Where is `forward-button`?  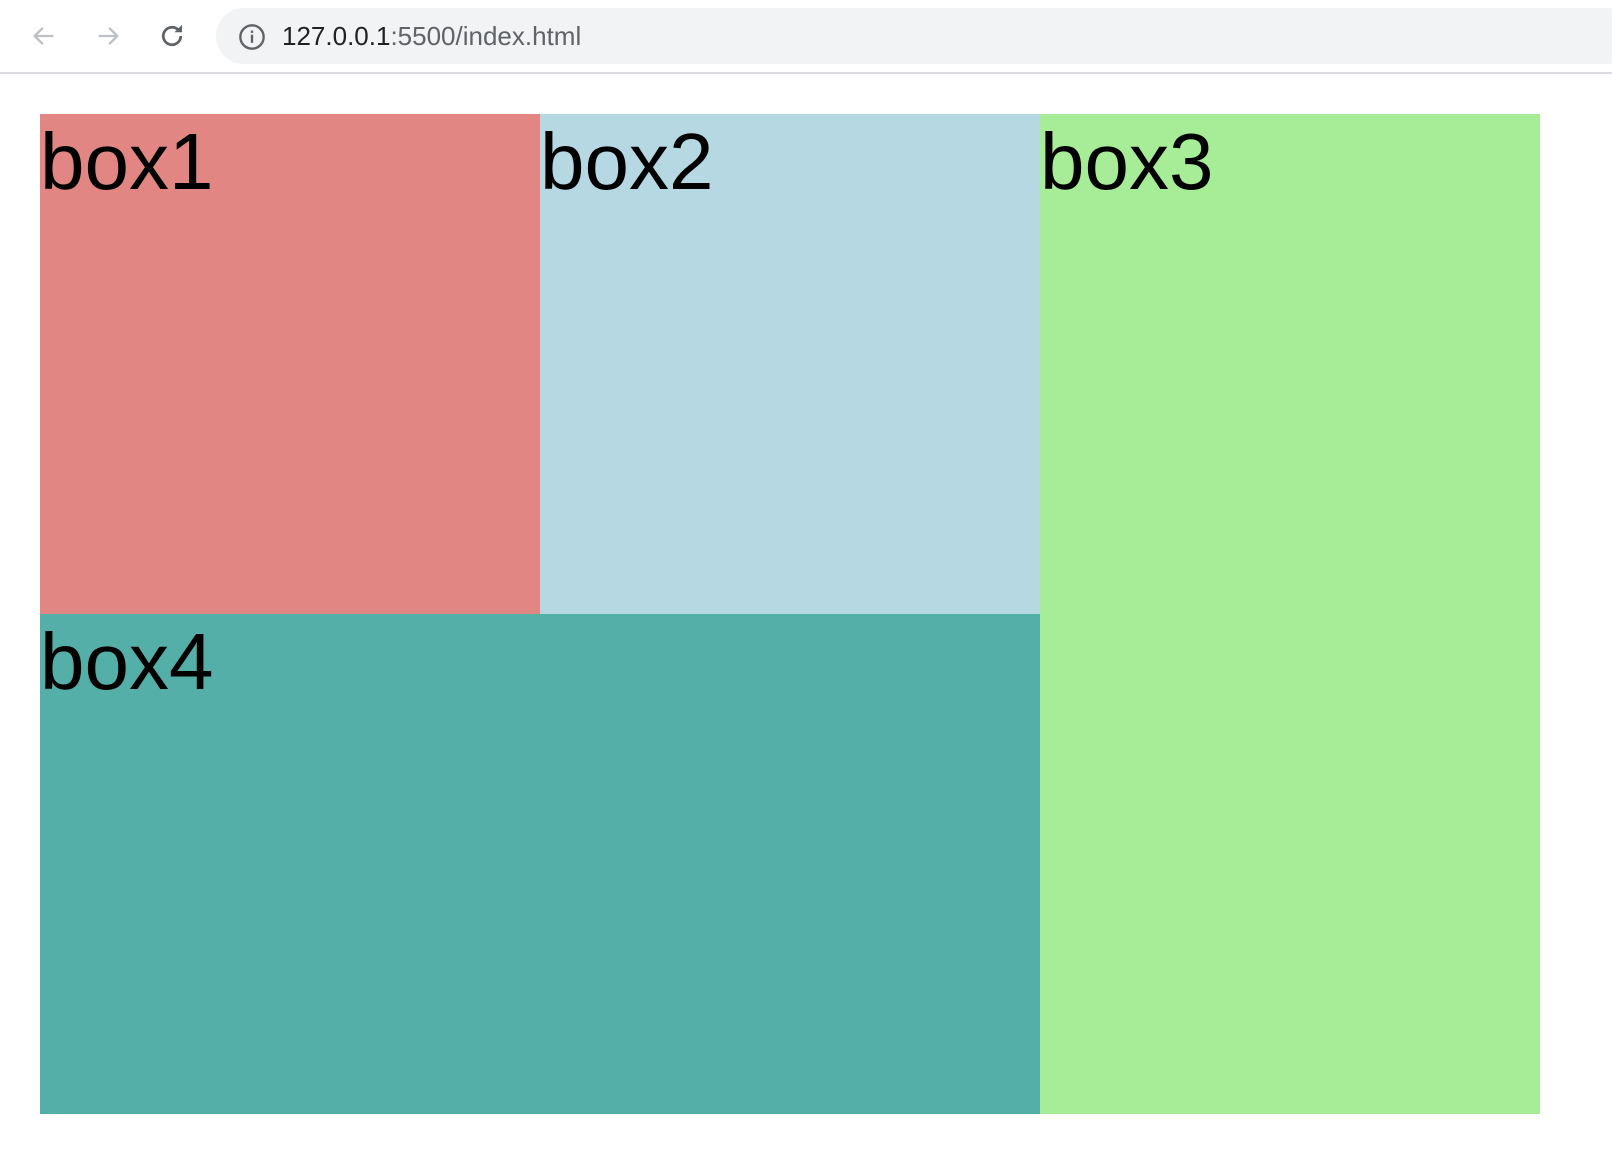
forward-button is located at coordinates (108, 36).